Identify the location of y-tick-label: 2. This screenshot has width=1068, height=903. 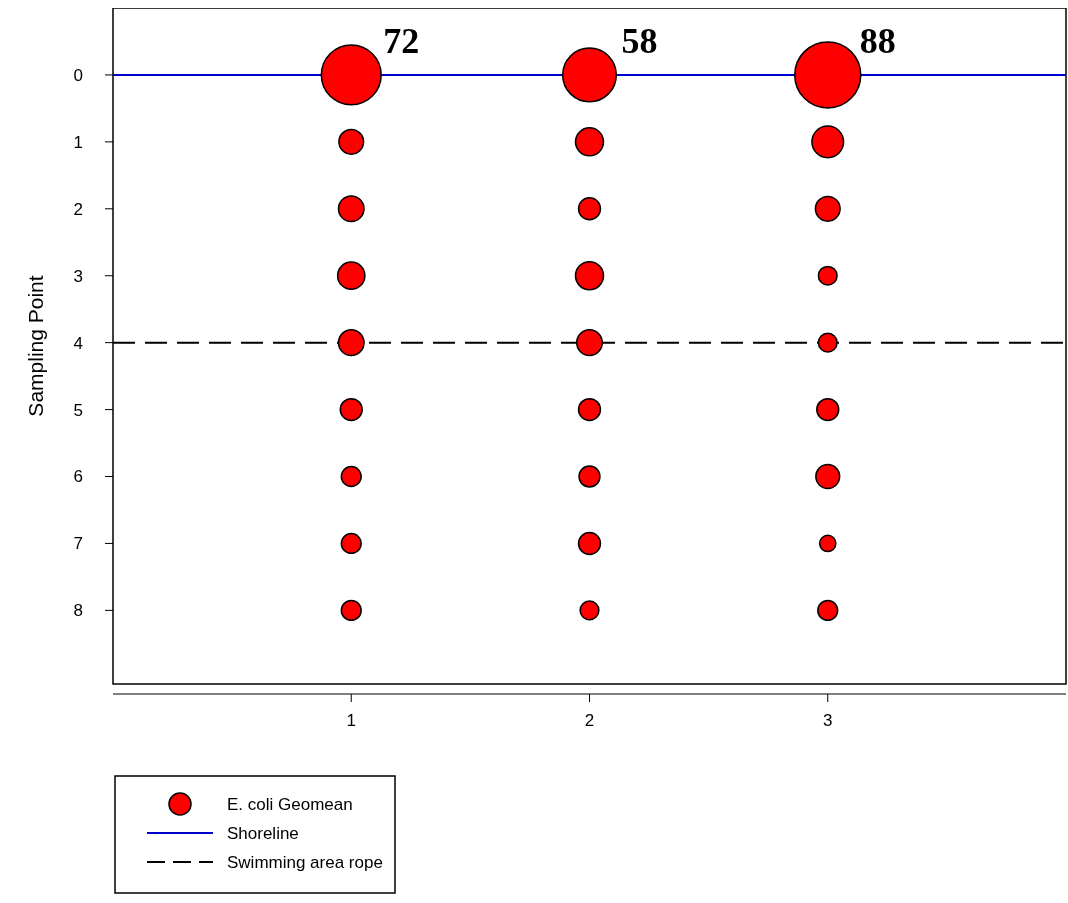
(78, 209).